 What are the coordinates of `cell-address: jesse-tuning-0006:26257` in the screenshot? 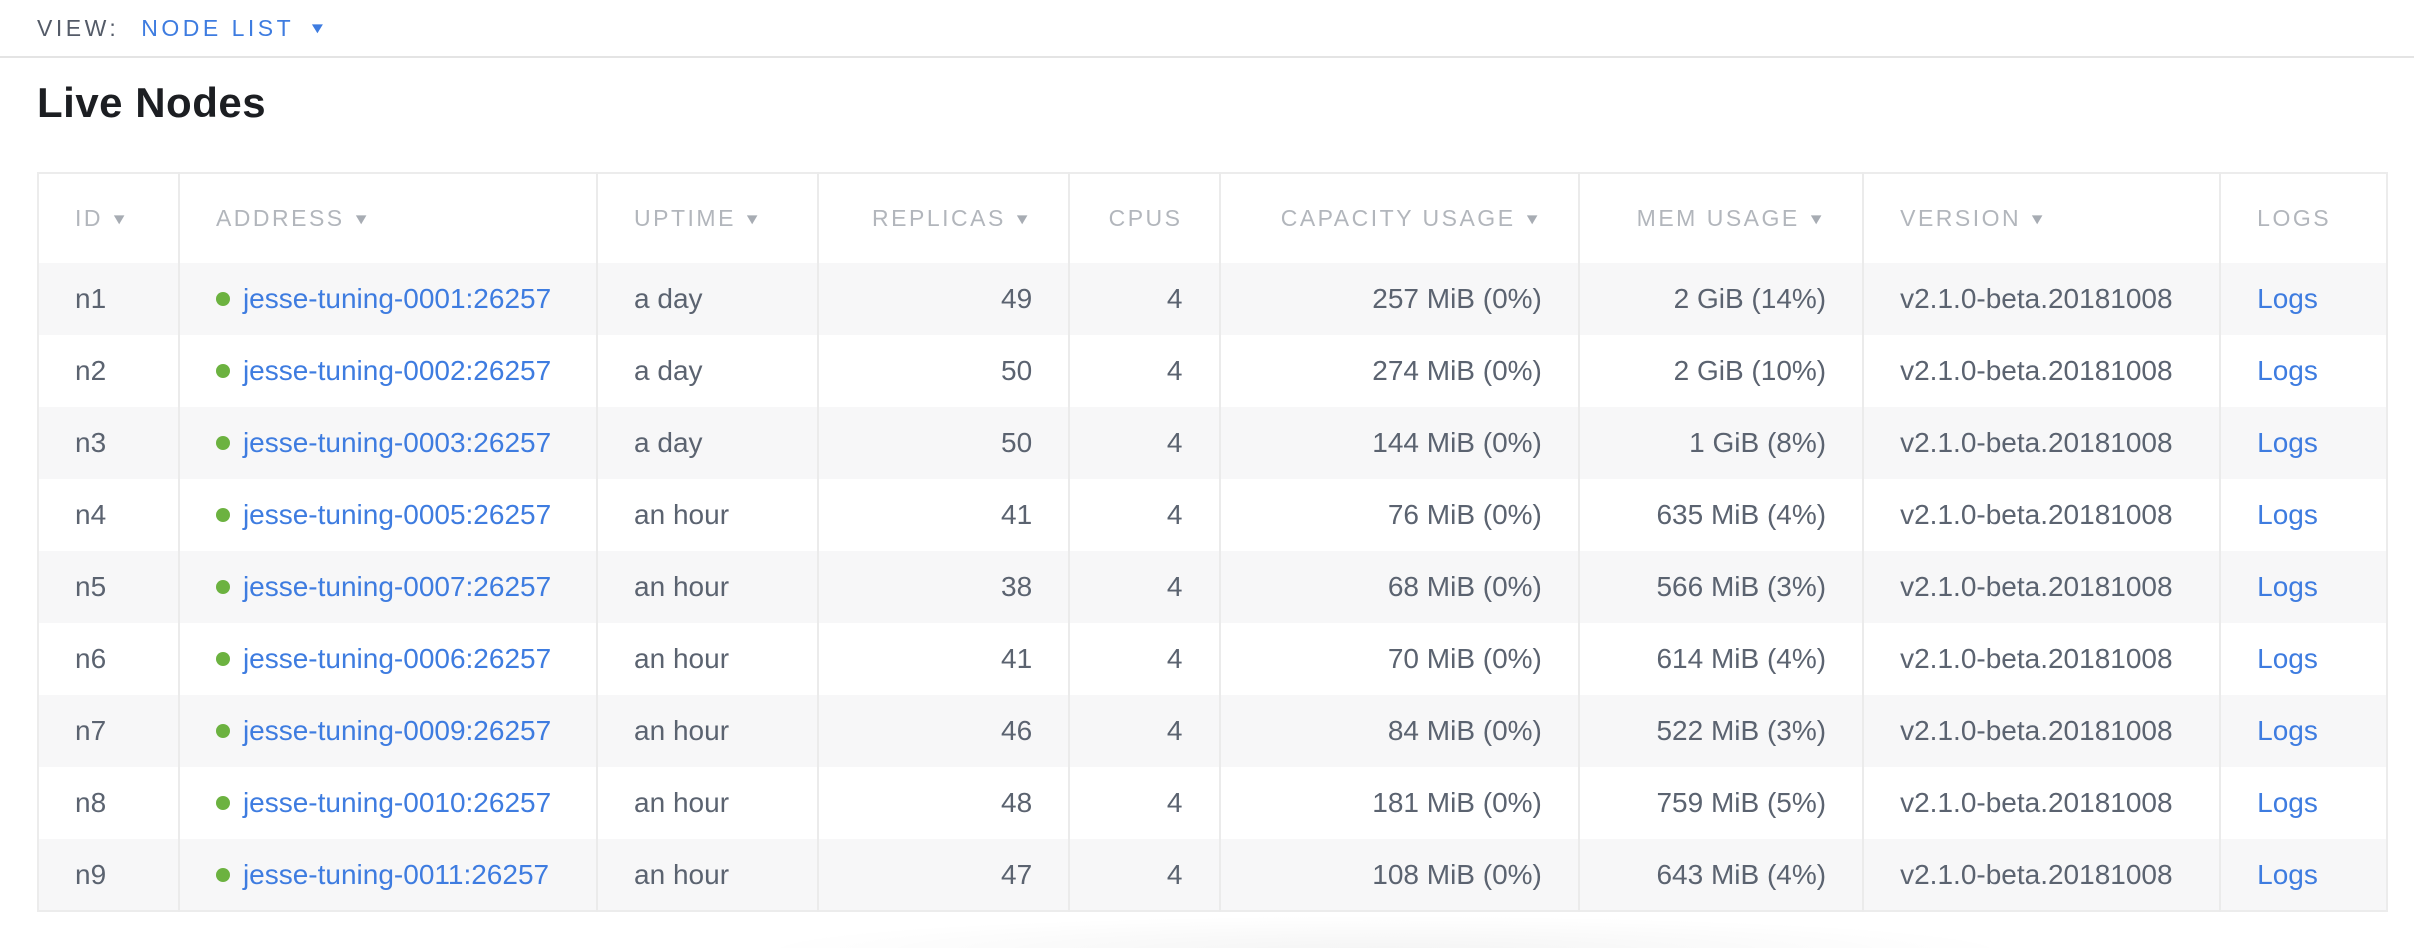 It's located at (387, 659).